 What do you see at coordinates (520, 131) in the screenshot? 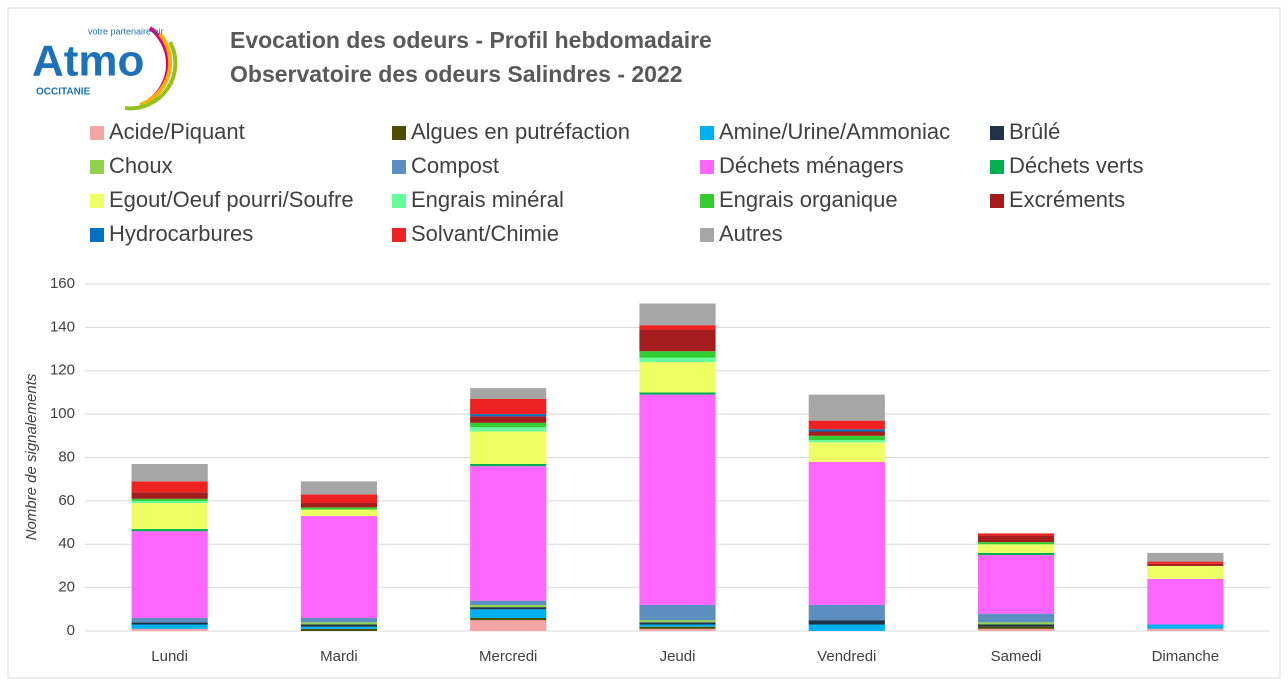
I see `legend-label: Algues en putréfaction` at bounding box center [520, 131].